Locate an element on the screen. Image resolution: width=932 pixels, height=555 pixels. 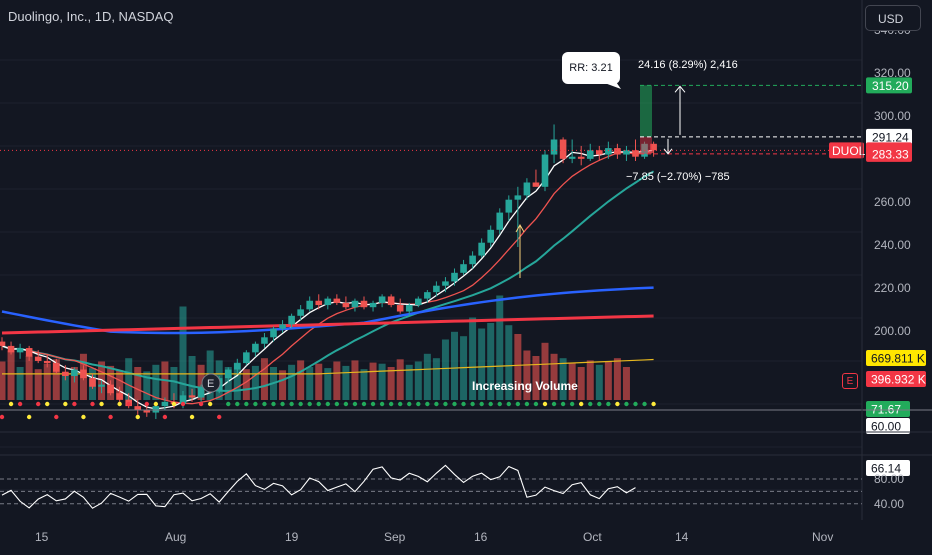
earnings-marker-circle is located at coordinates (211, 383).